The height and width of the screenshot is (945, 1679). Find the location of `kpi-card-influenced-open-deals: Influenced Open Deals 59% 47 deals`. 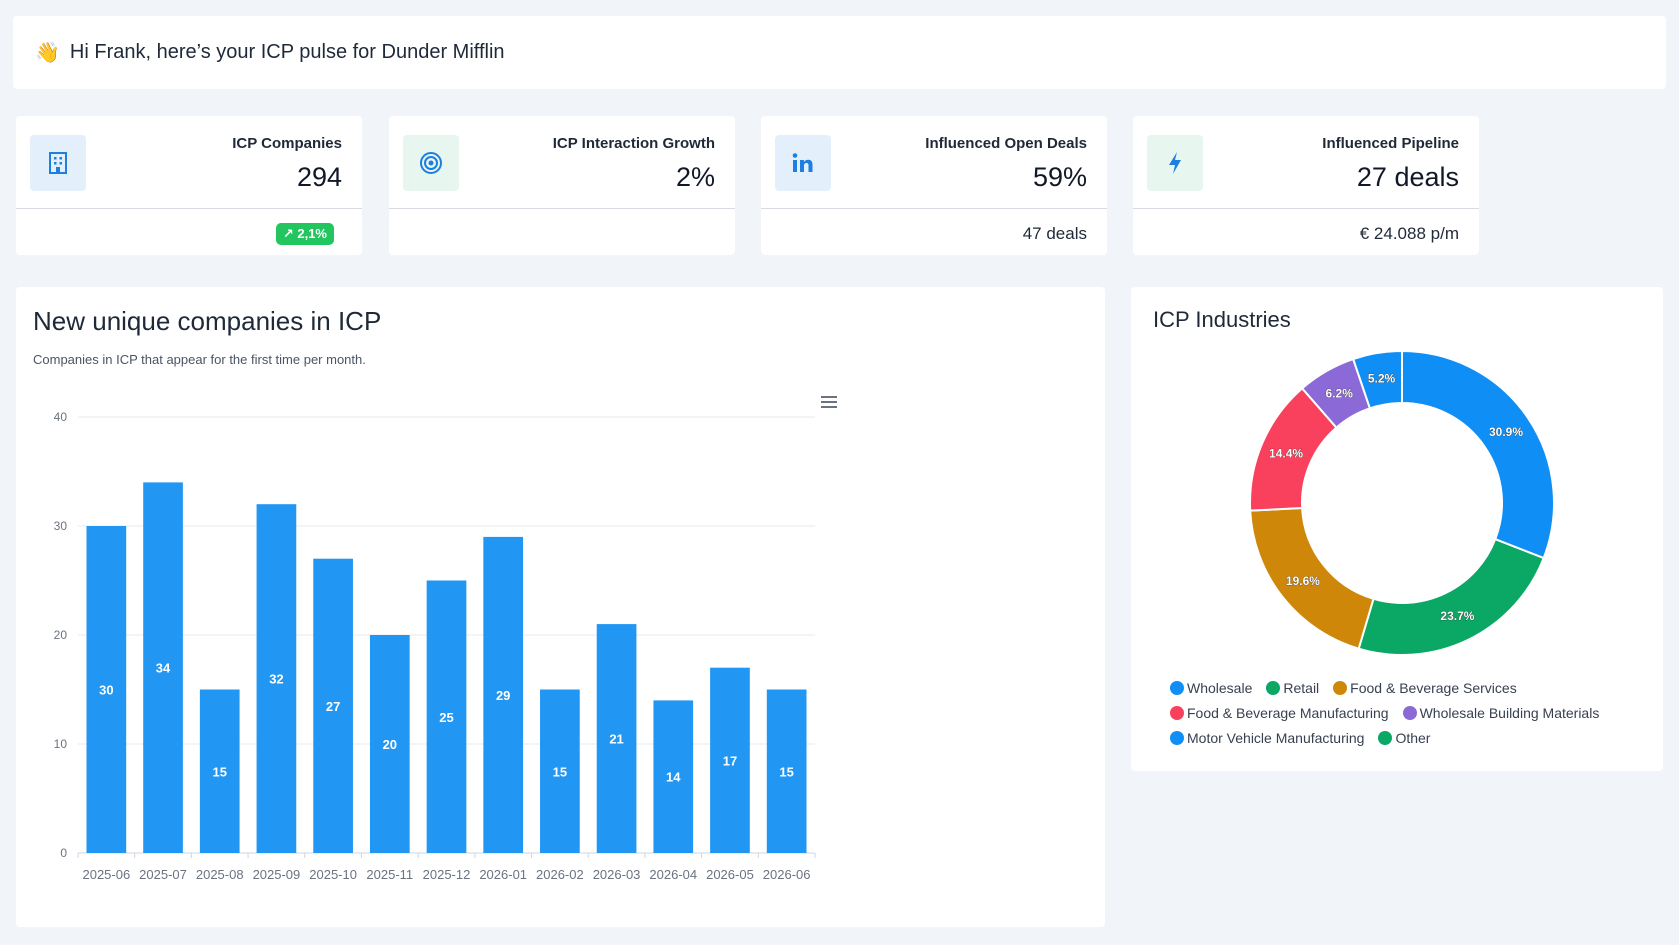

kpi-card-influenced-open-deals: Influenced Open Deals 59% 47 deals is located at coordinates (934, 185).